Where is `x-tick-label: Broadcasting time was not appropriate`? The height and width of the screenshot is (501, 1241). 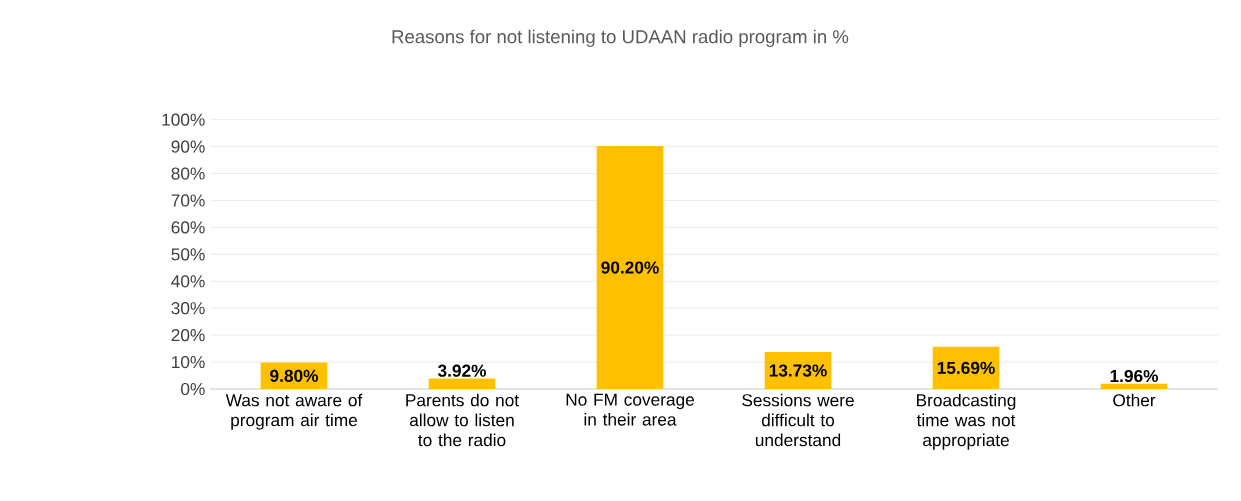
x-tick-label: Broadcasting time was not appropriate is located at coordinates (966, 421).